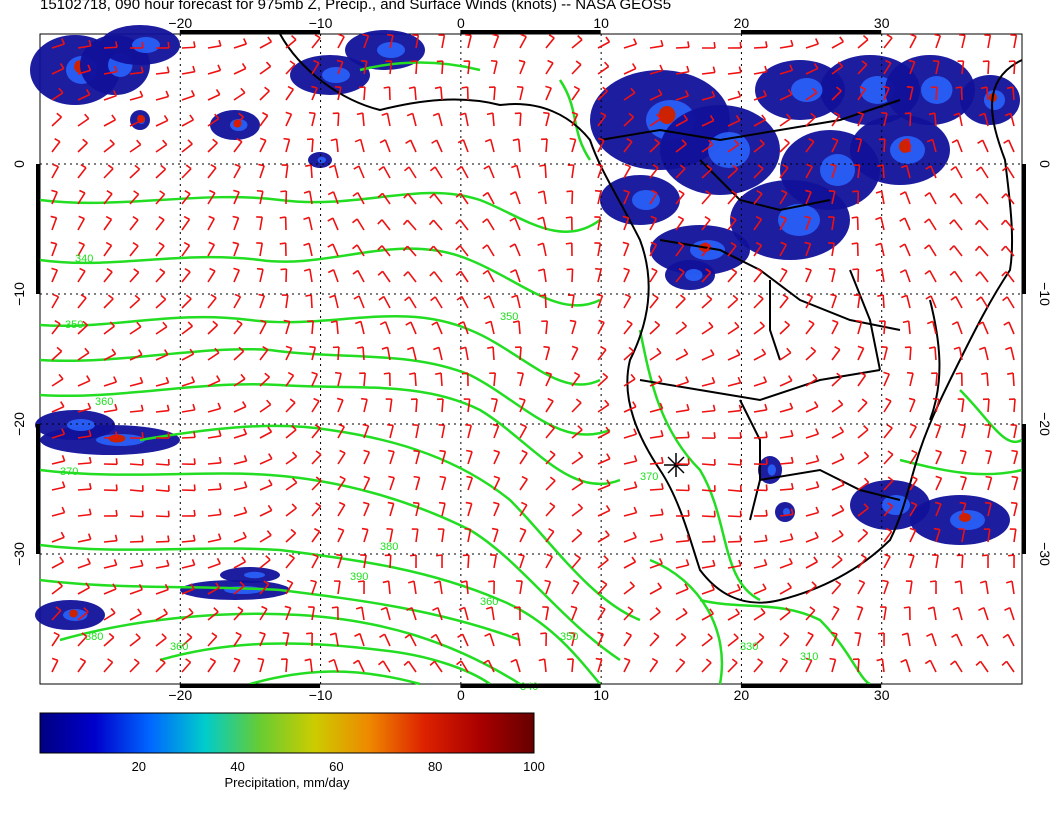 This screenshot has height=816, width=1056. Describe the element at coordinates (694, 275) in the screenshot. I see `precip-core` at that location.